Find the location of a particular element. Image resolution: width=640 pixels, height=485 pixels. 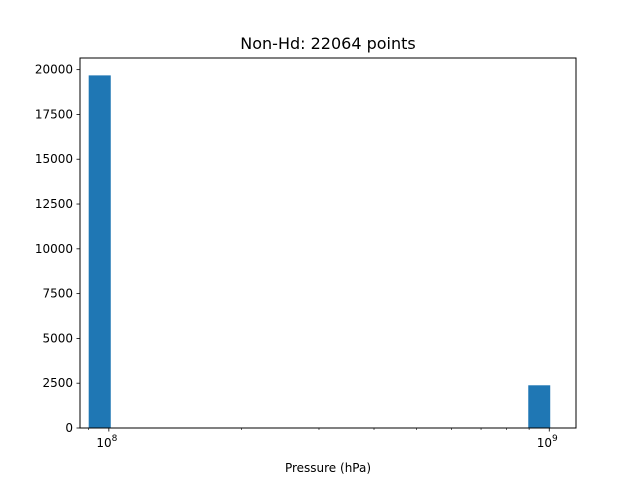

y-axis: 0 2500 5000 7500 10000 12500 15000 17500 20000 is located at coordinates (57, 249).